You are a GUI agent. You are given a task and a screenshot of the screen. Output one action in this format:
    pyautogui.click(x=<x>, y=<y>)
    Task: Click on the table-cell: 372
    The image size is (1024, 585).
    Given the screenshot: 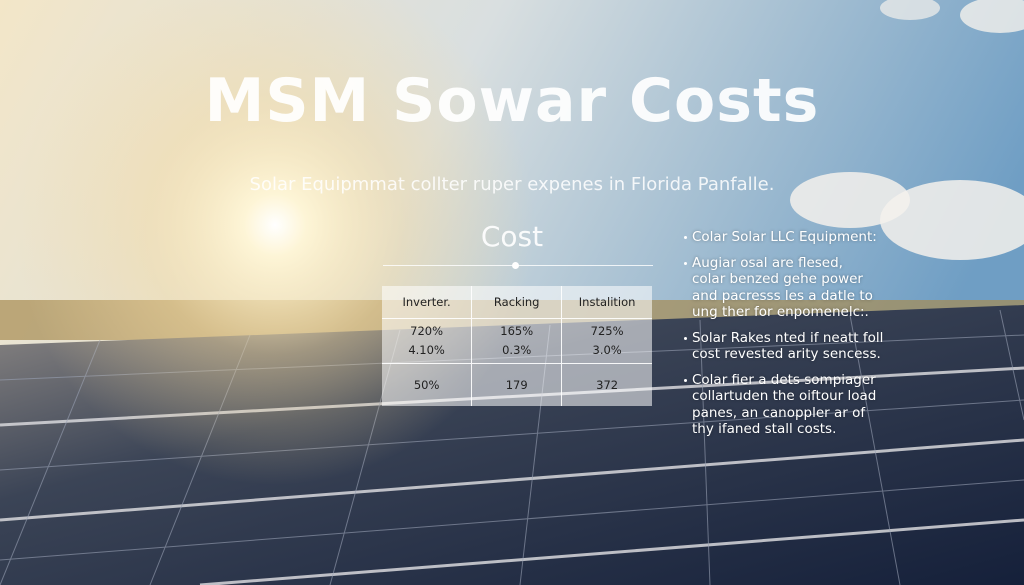 What is the action you would take?
    pyautogui.click(x=606, y=384)
    